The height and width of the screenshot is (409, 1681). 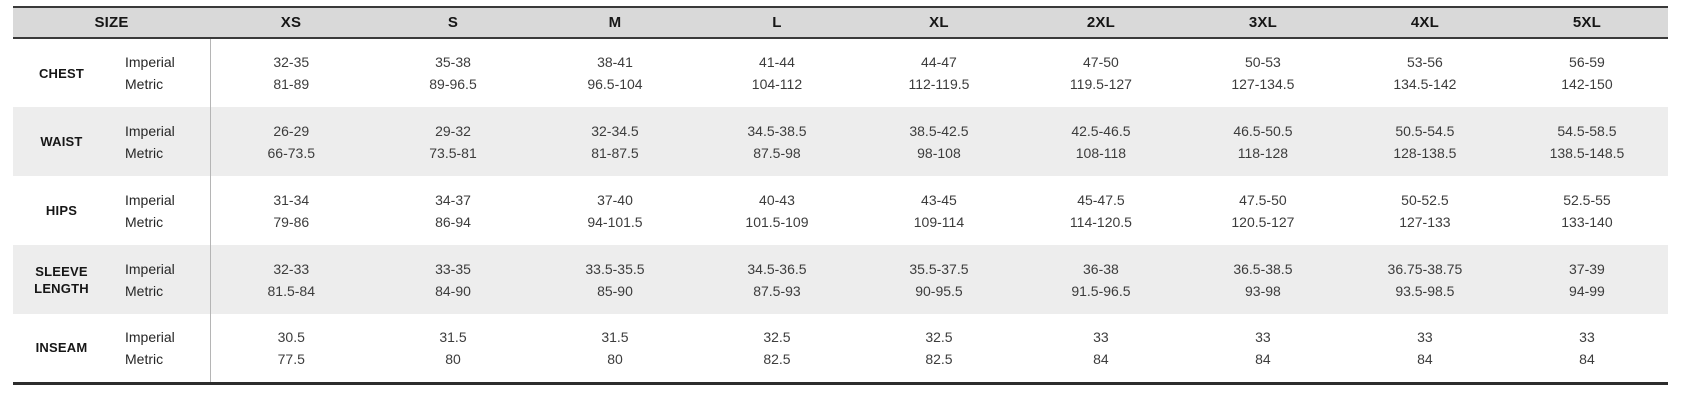 I want to click on sleeve-length-3xl-value: 36.5-38.5 93-98, so click(x=1263, y=279).